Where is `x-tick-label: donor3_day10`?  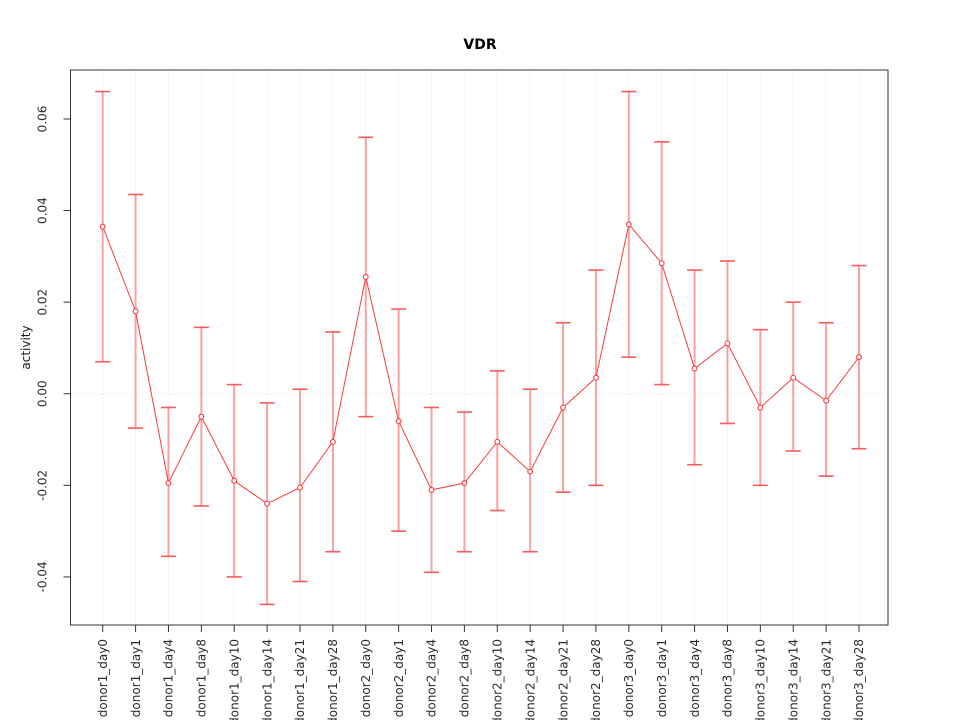 x-tick-label: donor3_day10 is located at coordinates (761, 679).